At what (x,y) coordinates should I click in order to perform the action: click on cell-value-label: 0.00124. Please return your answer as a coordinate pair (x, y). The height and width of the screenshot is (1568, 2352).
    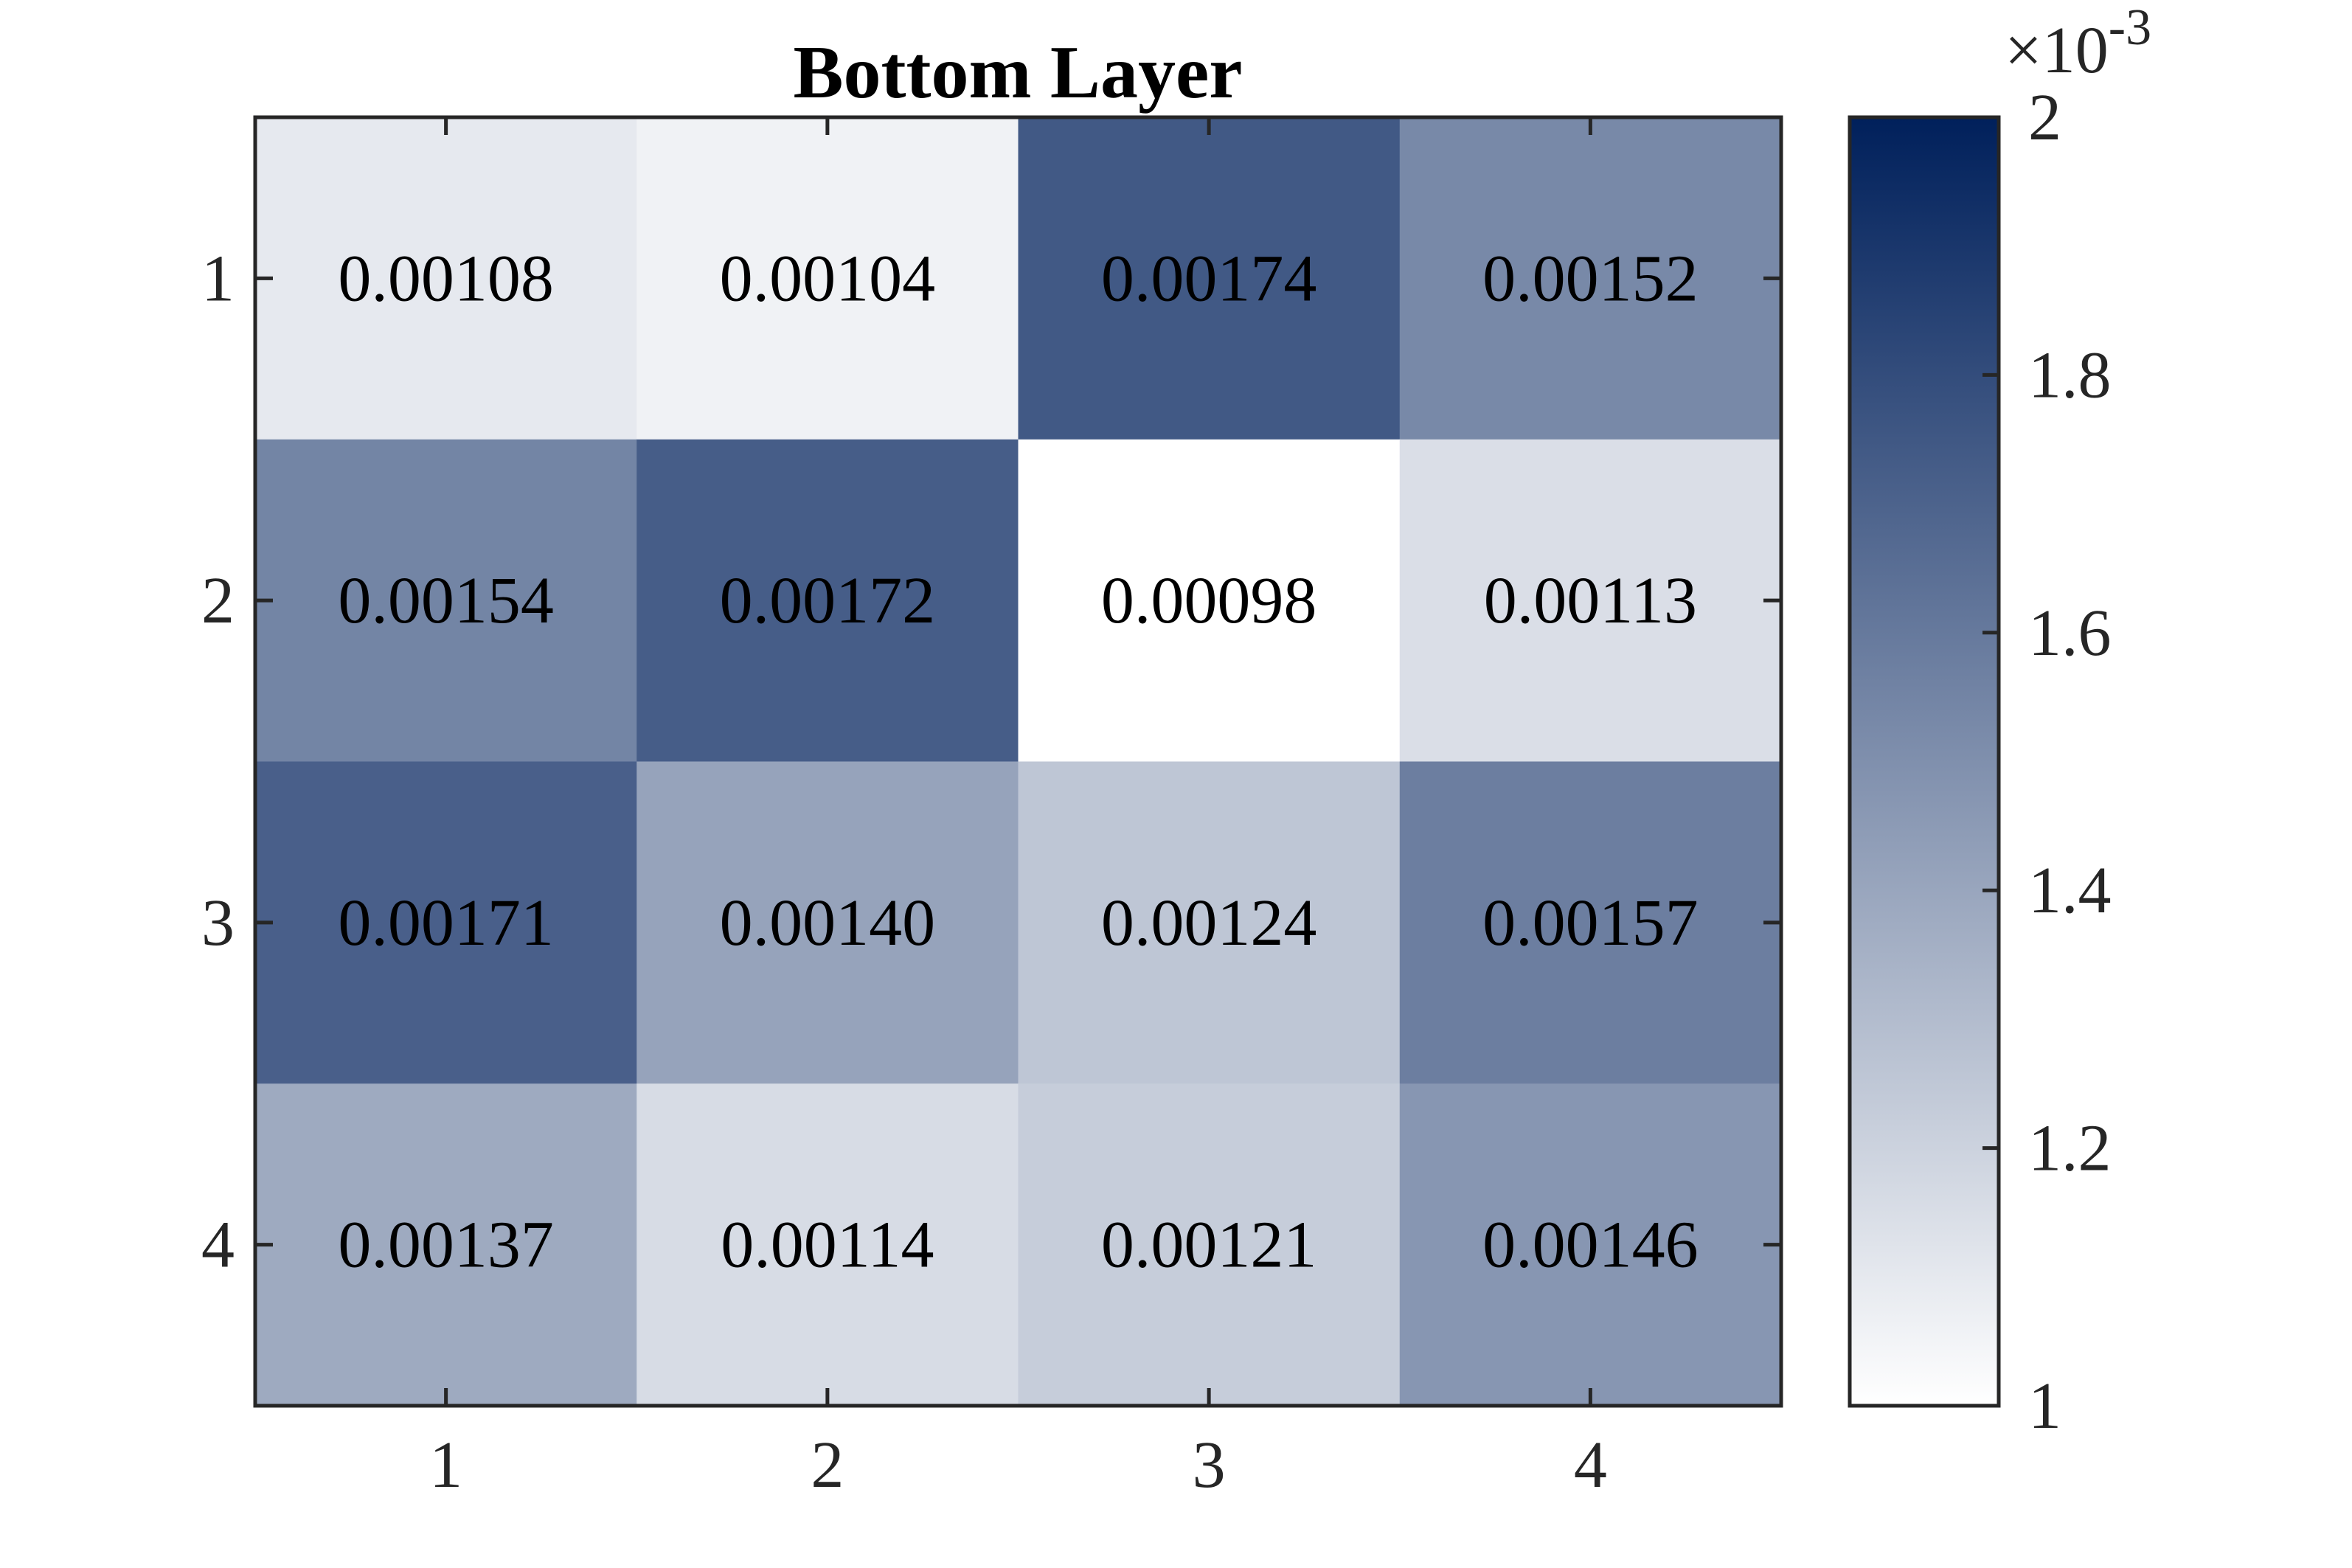
    Looking at the image, I should click on (1209, 923).